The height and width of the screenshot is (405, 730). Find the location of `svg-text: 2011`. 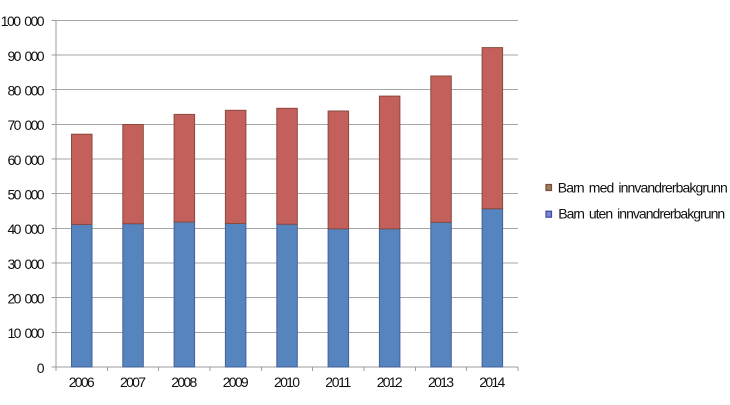

svg-text: 2011 is located at coordinates (338, 382).